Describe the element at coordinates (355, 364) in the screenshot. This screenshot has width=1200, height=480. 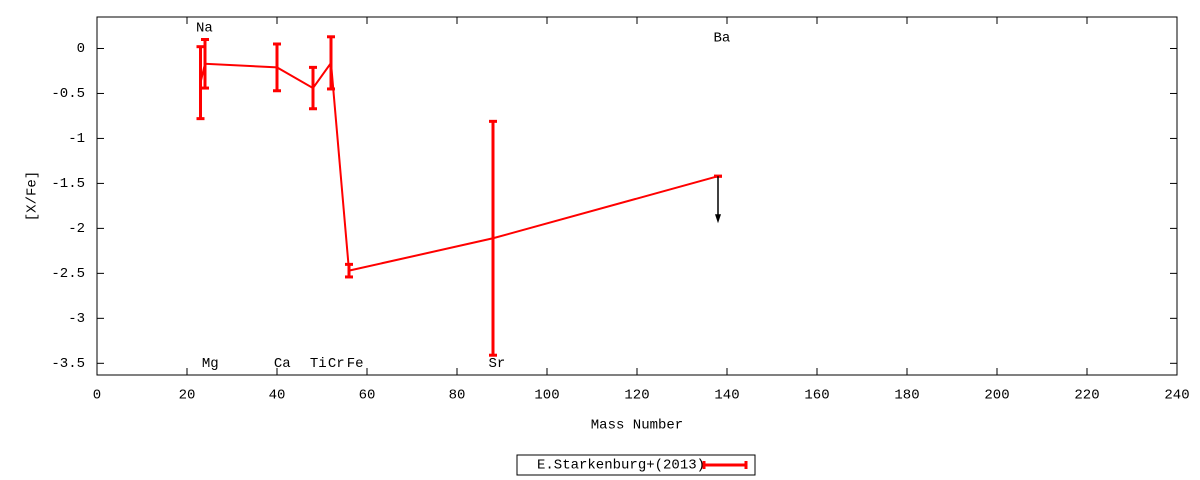
I see `annotation: Fe` at that location.